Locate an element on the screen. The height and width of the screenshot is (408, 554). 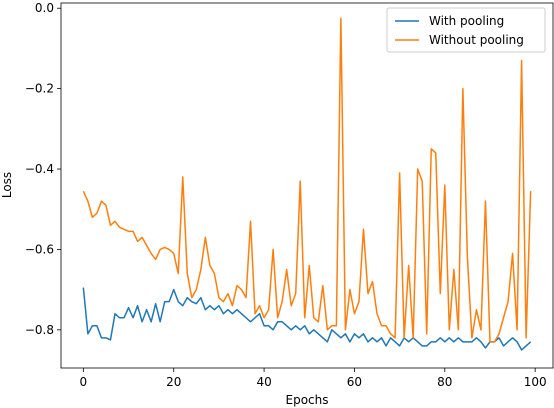
legend-box is located at coordinates (466, 30).